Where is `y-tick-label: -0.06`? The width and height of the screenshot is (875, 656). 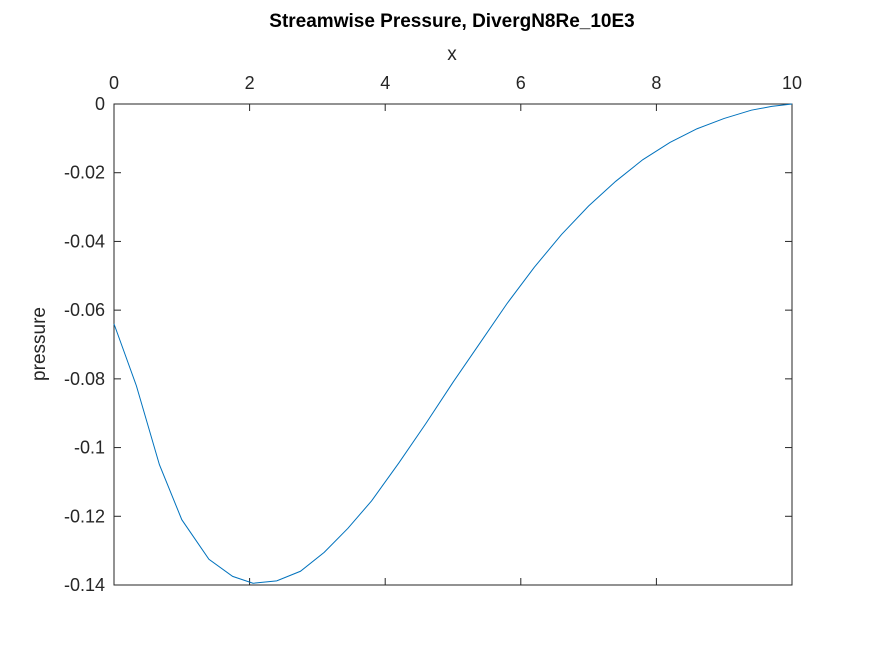
y-tick-label: -0.06 is located at coordinates (84, 310).